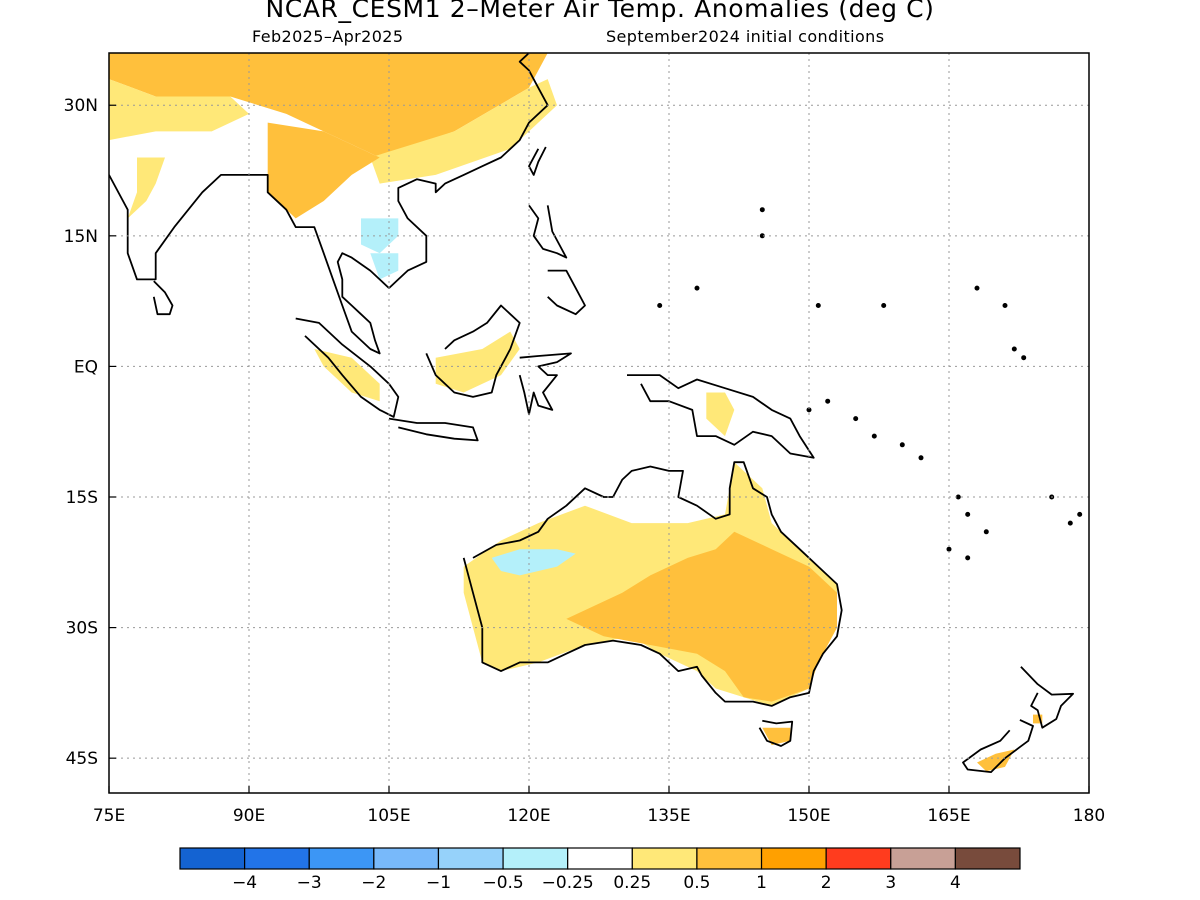 Image resolution: width=1200 pixels, height=900 pixels. Describe the element at coordinates (82, 759) in the screenshot. I see `lat-tick-label: 45S` at that location.